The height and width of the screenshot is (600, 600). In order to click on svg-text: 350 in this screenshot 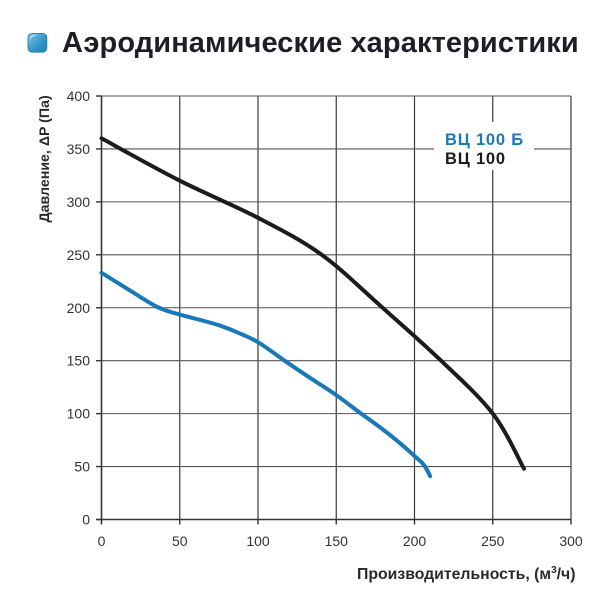, I will do `click(79, 149)`.